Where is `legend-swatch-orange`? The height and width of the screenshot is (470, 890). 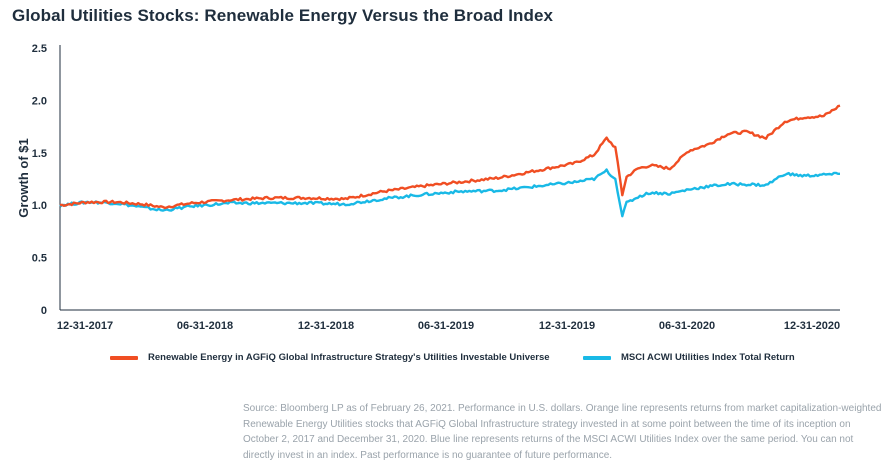 legend-swatch-orange is located at coordinates (124, 357).